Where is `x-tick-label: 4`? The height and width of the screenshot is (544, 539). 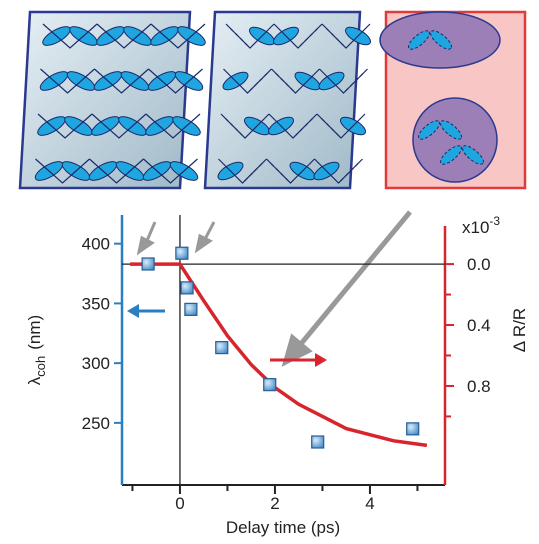
x-tick-label: 4 is located at coordinates (369, 503).